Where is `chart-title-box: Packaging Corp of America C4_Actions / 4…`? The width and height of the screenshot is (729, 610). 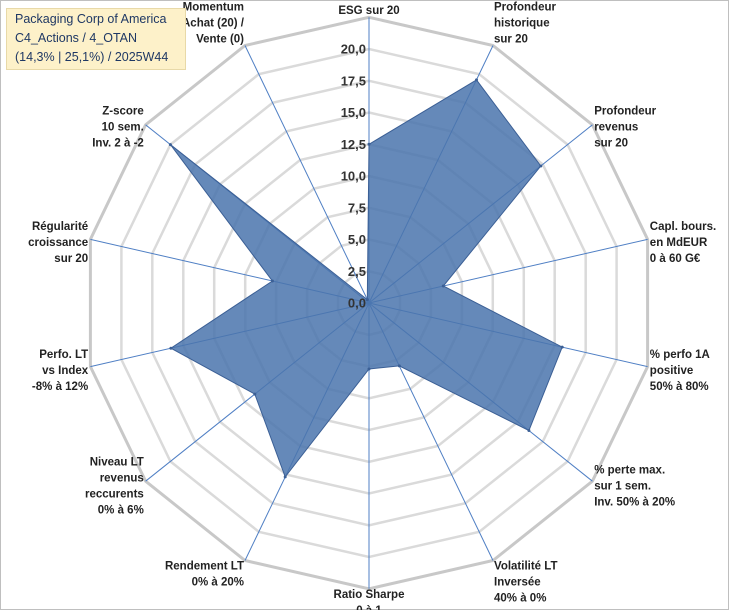
chart-title-box: Packaging Corp of America C4_Actions / 4… is located at coordinates (96, 39).